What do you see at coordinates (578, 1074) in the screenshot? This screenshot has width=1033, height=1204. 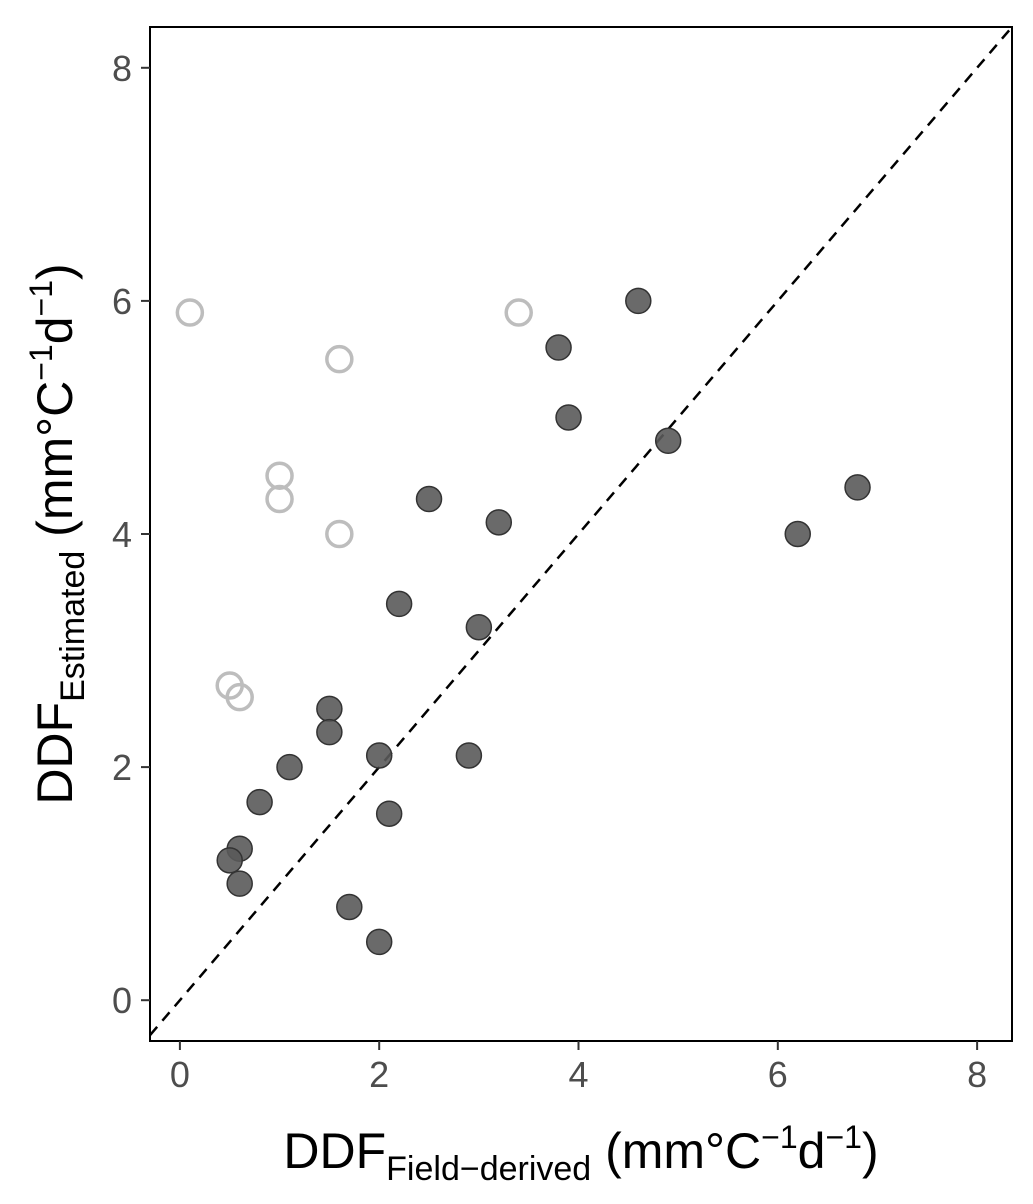 I see `x-tick-label-4: 4` at bounding box center [578, 1074].